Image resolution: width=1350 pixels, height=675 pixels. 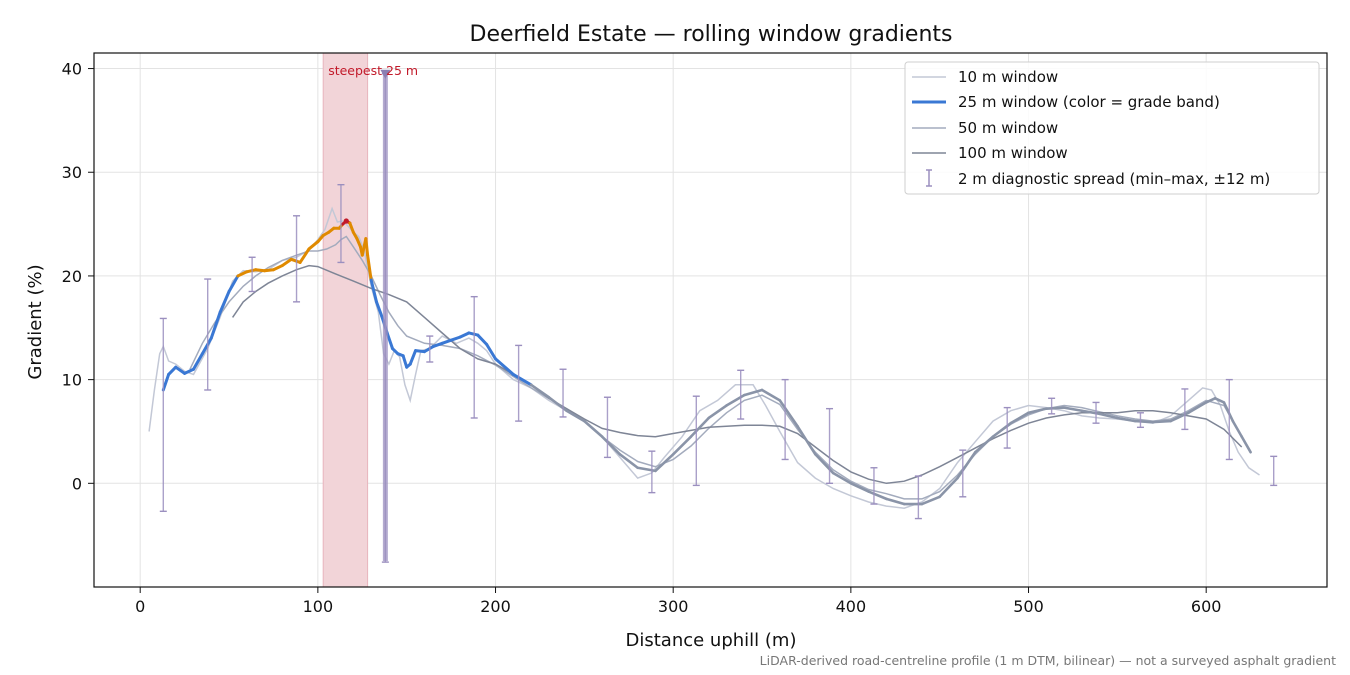 I want to click on legend-label-spread: 2 m diagnostic spread (min–max, ±12 m), so click(x=1114, y=179).